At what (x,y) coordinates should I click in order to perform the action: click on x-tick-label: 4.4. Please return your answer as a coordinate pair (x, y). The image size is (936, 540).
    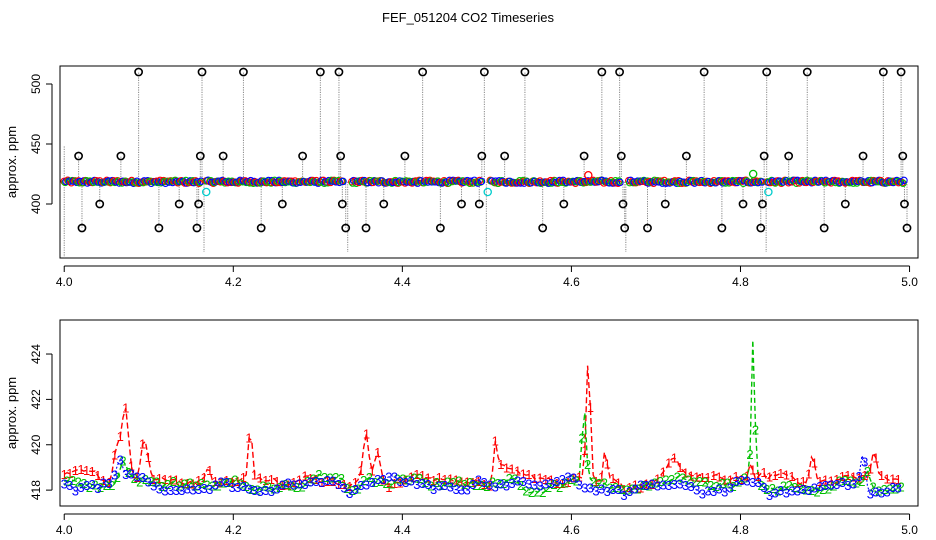
    Looking at the image, I should click on (402, 282).